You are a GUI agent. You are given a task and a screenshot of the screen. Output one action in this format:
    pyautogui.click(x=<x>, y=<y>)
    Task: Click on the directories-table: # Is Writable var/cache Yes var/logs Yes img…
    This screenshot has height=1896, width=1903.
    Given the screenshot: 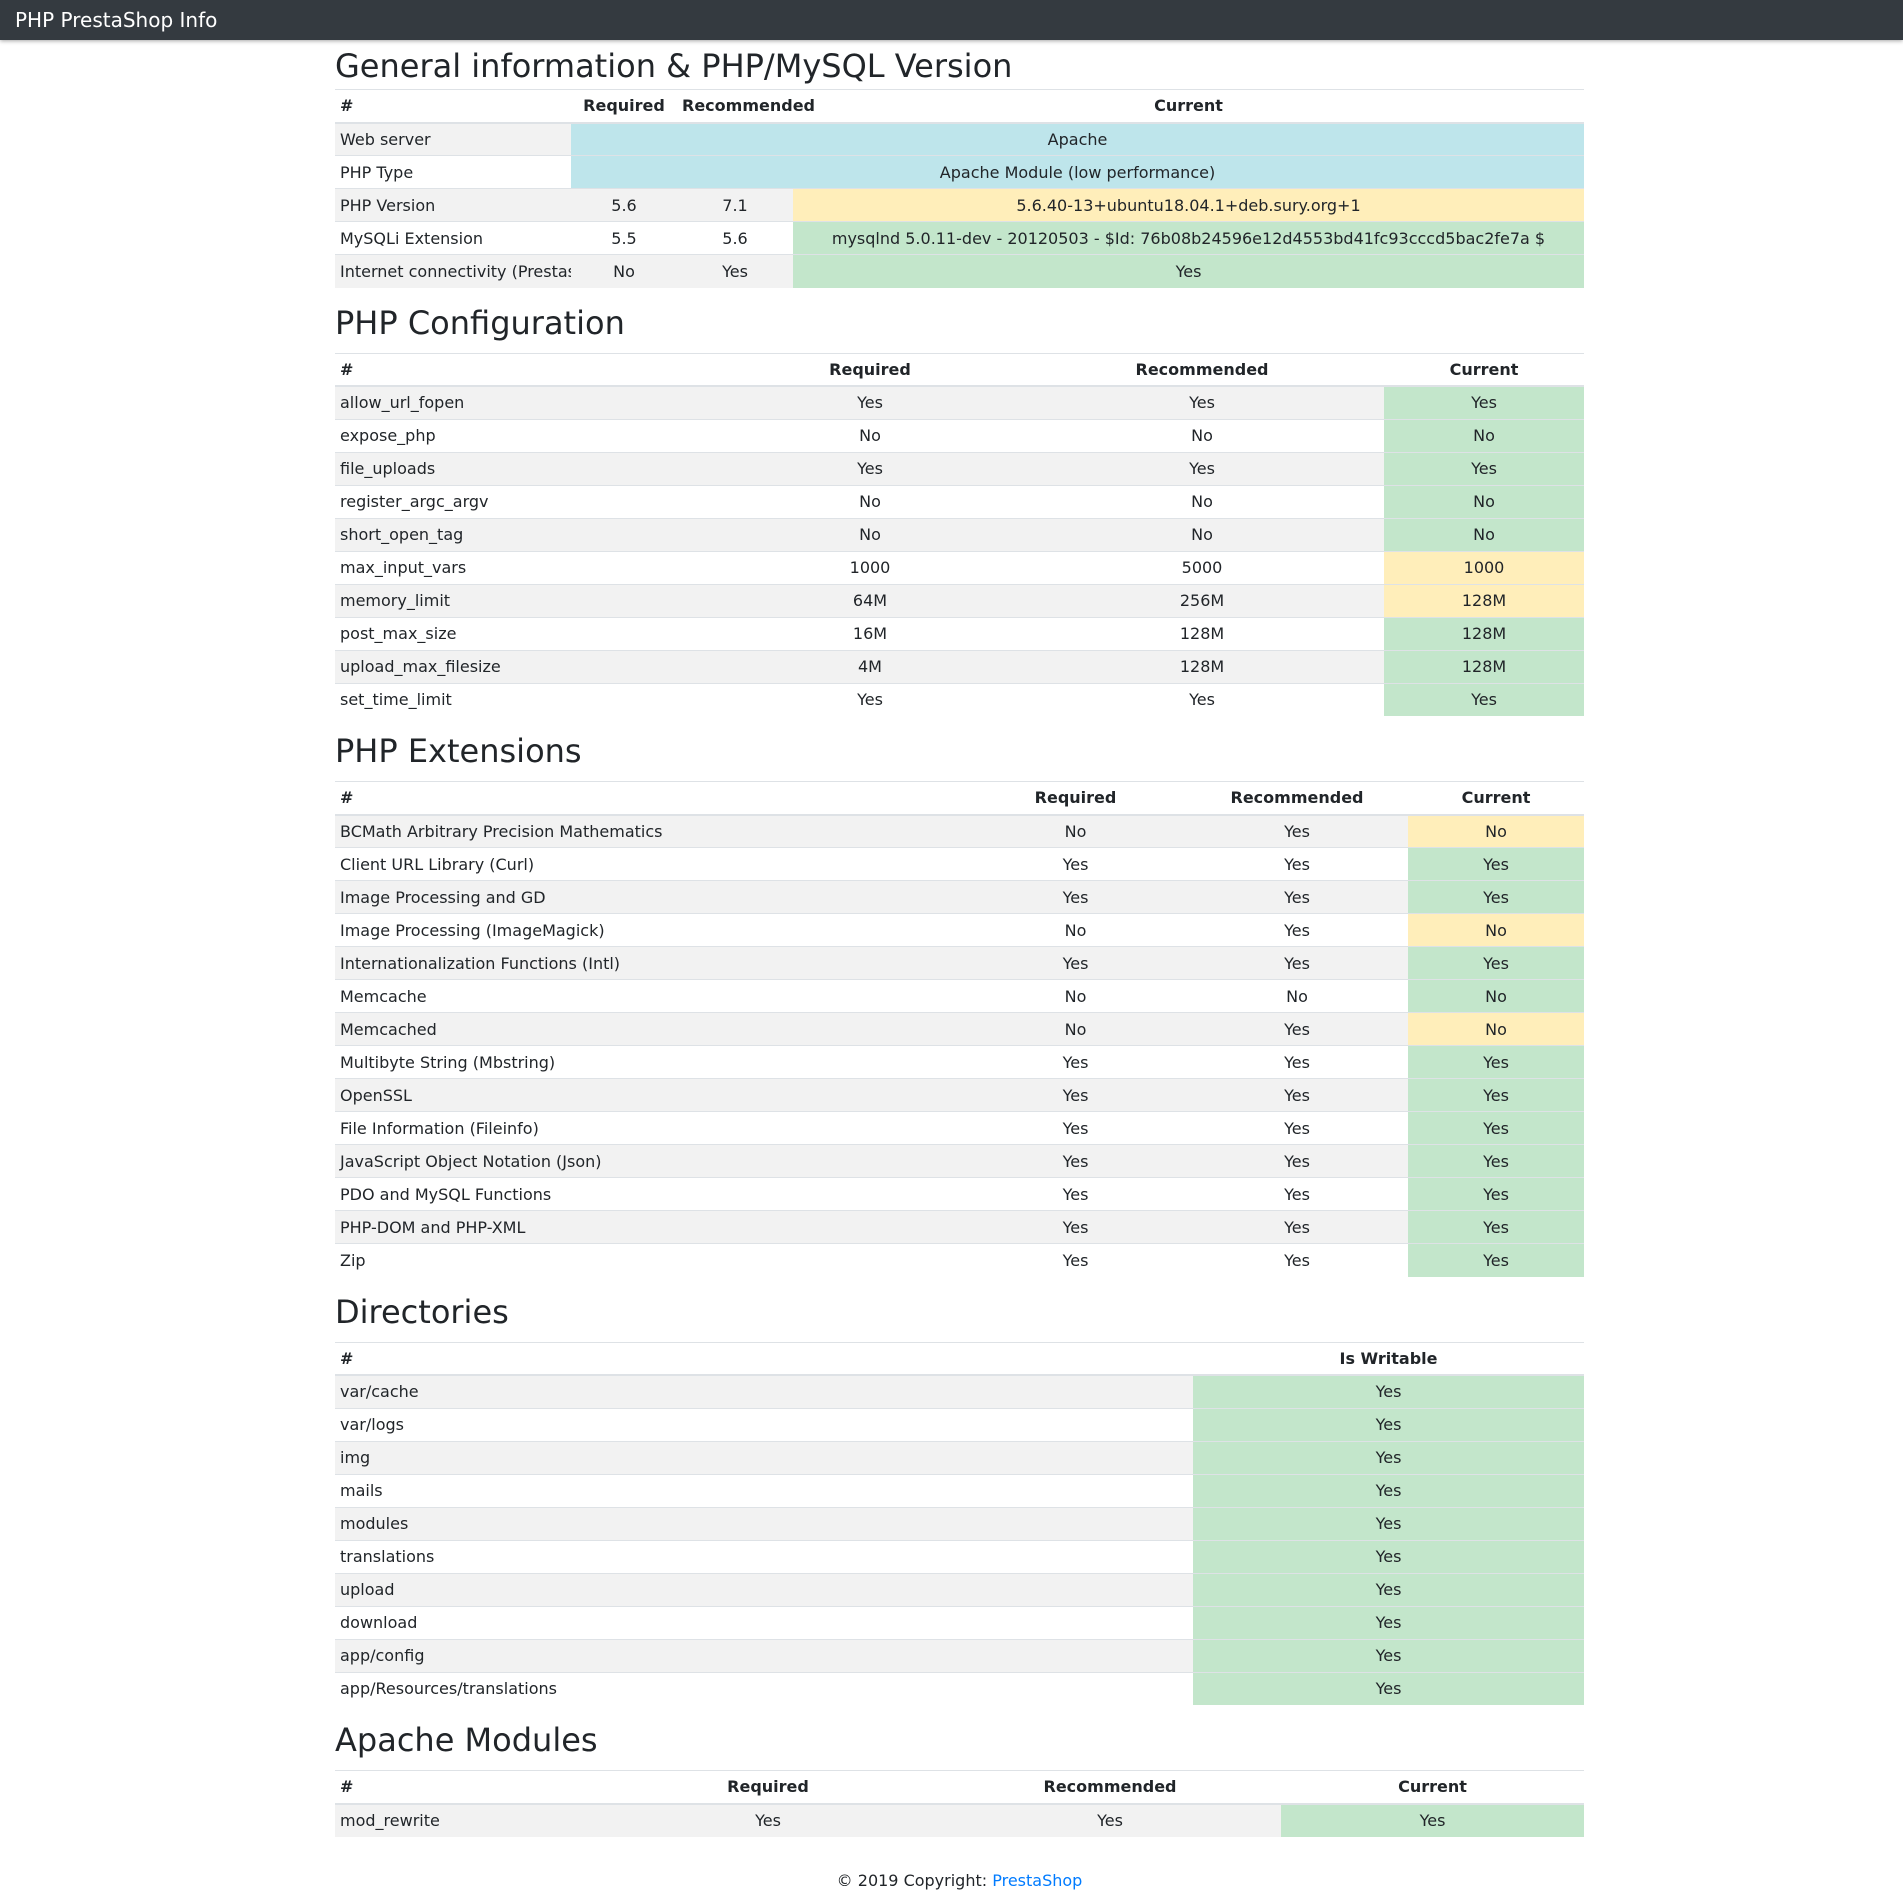 What is the action you would take?
    pyautogui.click(x=959, y=1523)
    